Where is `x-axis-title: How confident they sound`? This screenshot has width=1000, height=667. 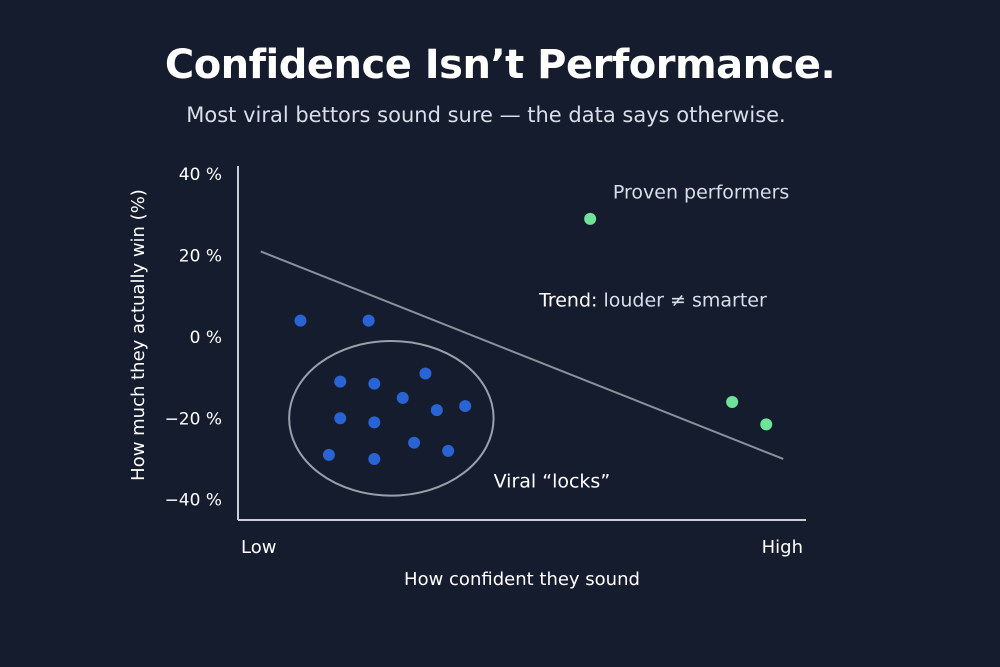 x-axis-title: How confident they sound is located at coordinates (522, 579).